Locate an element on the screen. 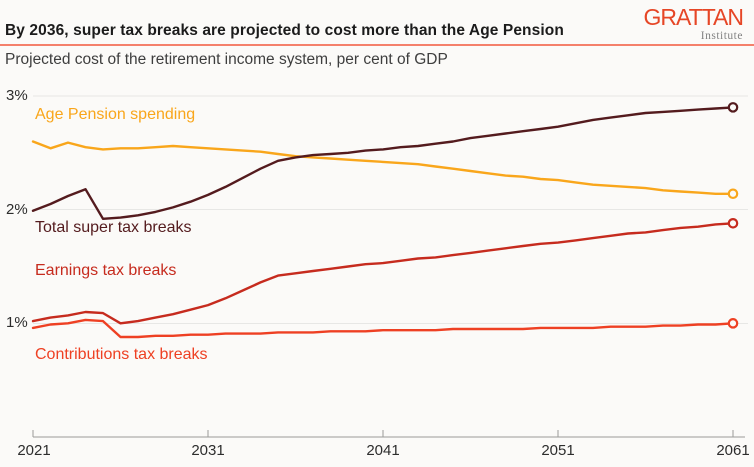 The image size is (754, 467). y-axis-label-1pct: 1% is located at coordinates (17, 322).